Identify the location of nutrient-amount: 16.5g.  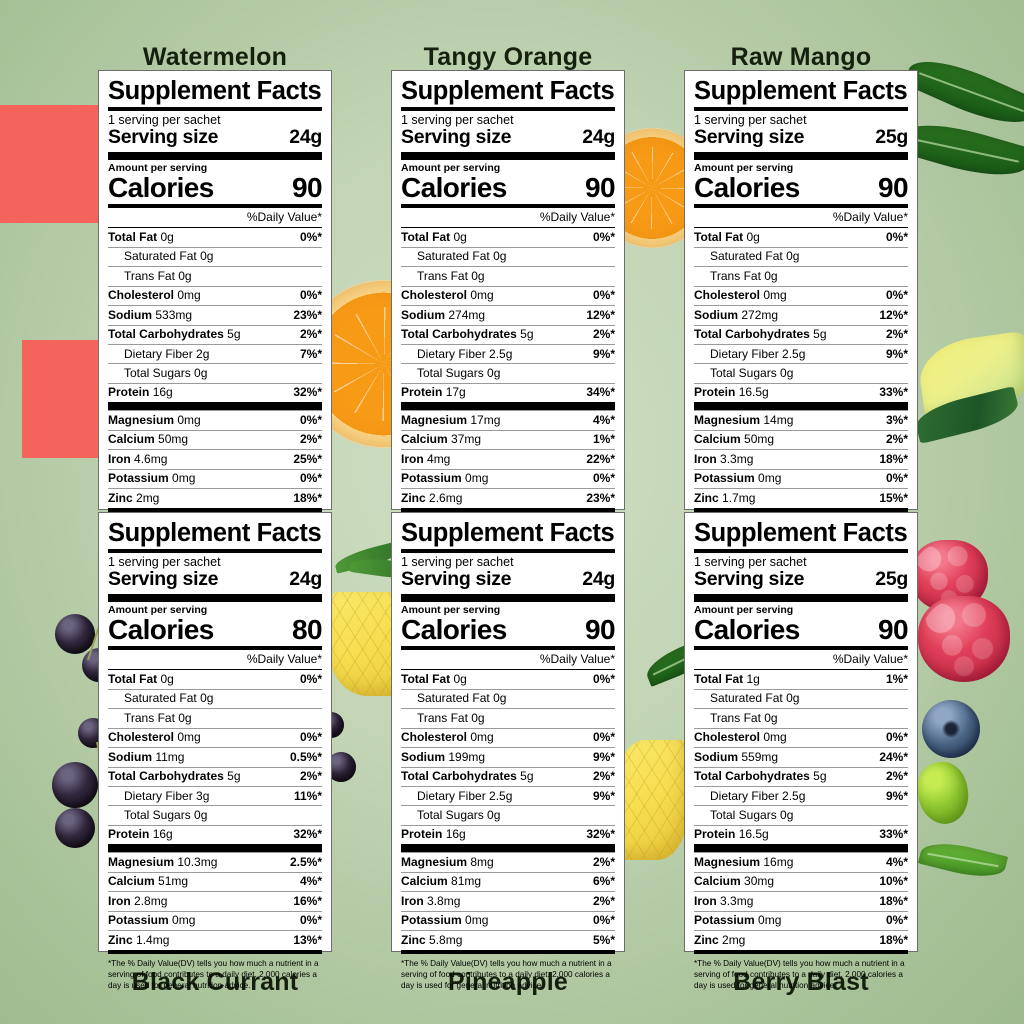
(753, 392).